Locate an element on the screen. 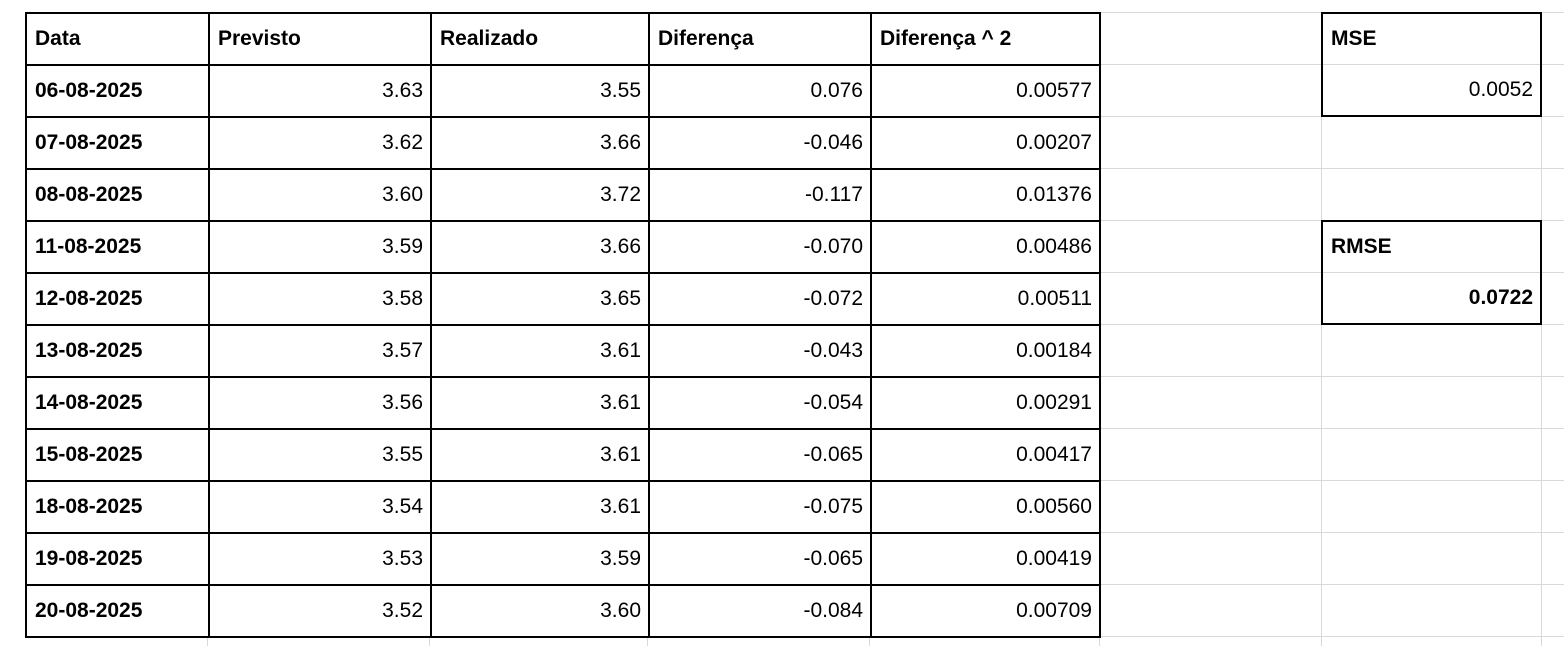  table-row: 14-08-2025 3.56 3.61 -0.054 0.00291 is located at coordinates (563, 403).